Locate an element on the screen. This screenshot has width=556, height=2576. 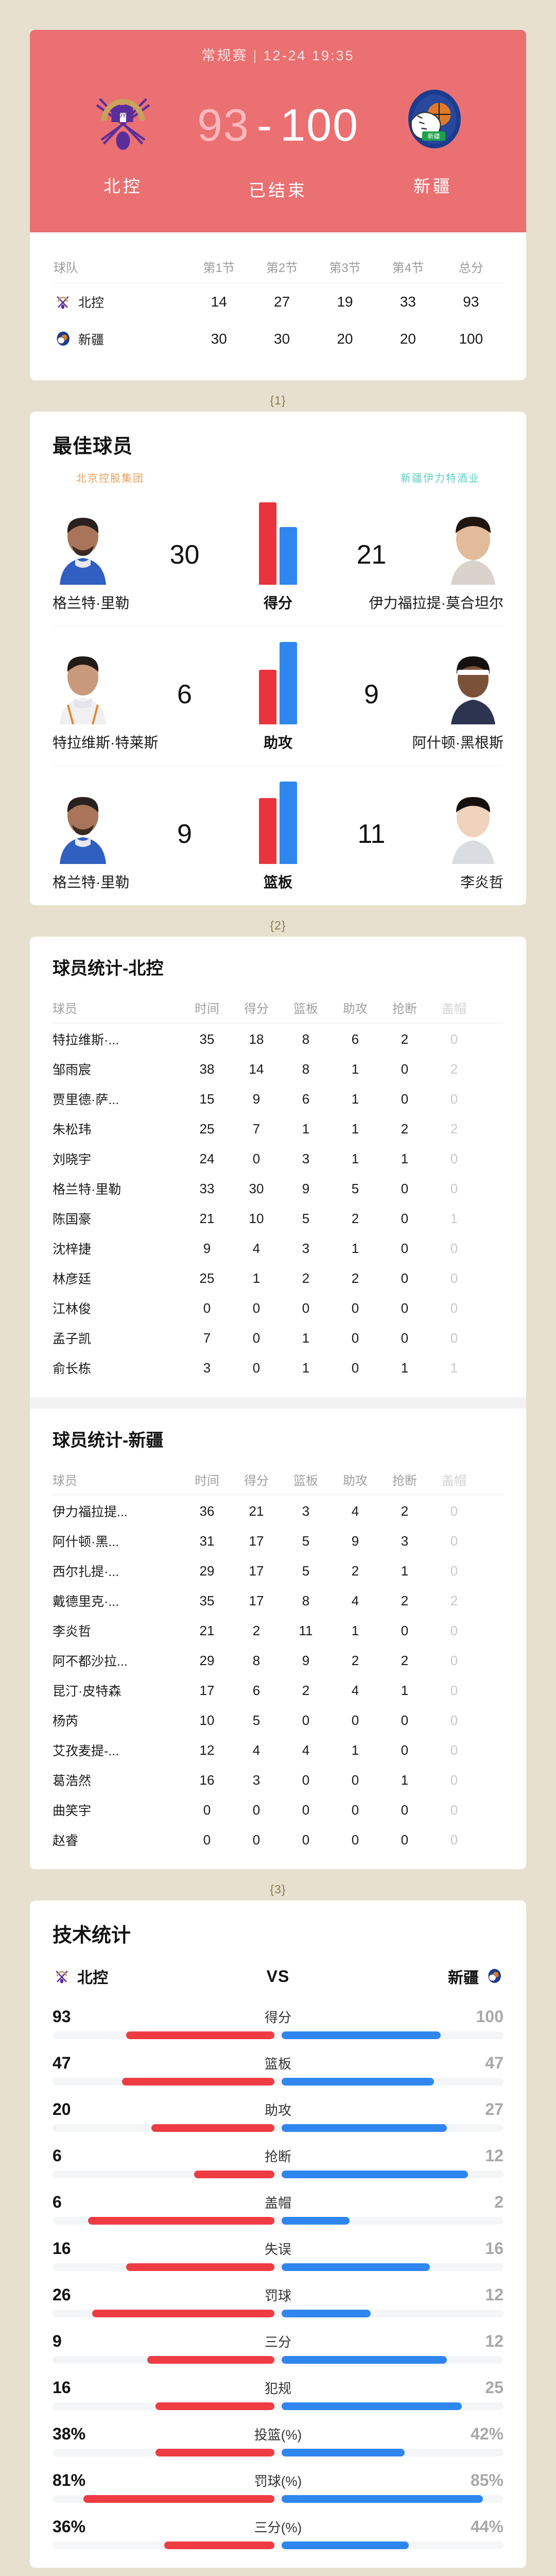
cell-rebounds: 0 is located at coordinates (306, 1780).